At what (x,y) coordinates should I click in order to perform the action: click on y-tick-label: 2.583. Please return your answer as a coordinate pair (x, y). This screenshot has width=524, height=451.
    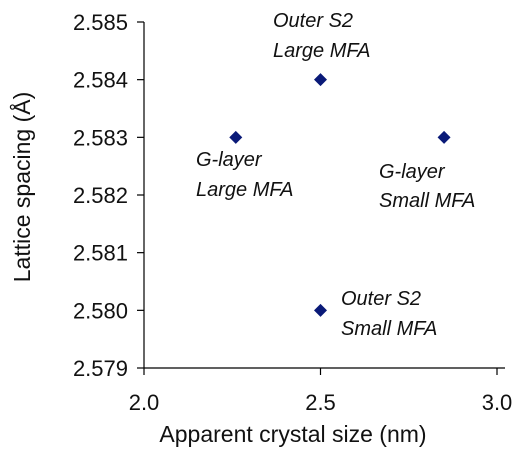
    Looking at the image, I should click on (100, 137).